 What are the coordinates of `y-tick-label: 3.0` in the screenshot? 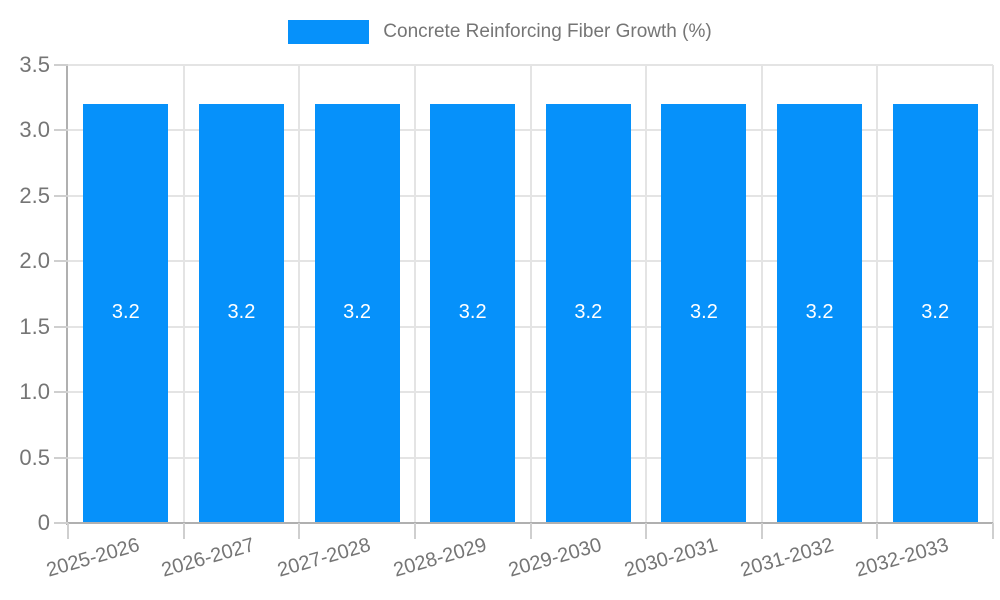 It's located at (34, 130).